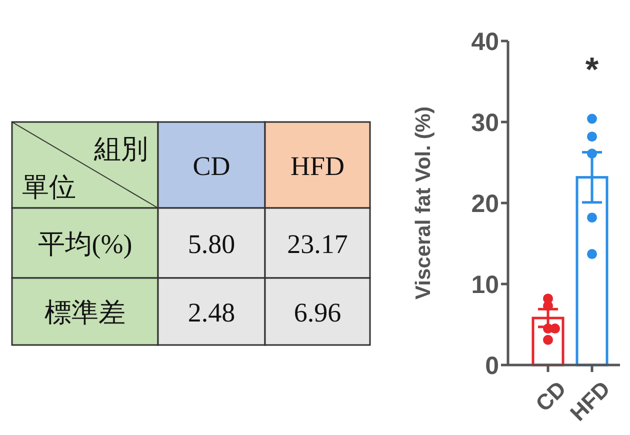 This screenshot has height=435, width=630. What do you see at coordinates (317, 244) in the screenshot?
I see `text: 23.17` at bounding box center [317, 244].